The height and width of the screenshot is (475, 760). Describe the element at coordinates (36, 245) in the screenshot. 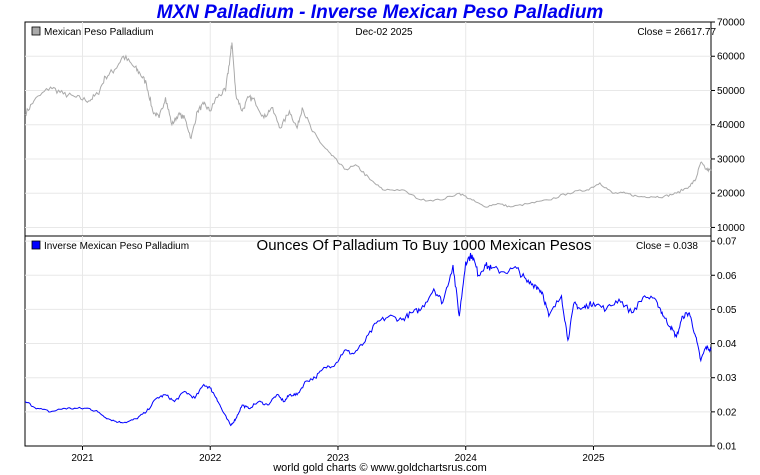

I see `bottom-legend-swatch` at that location.